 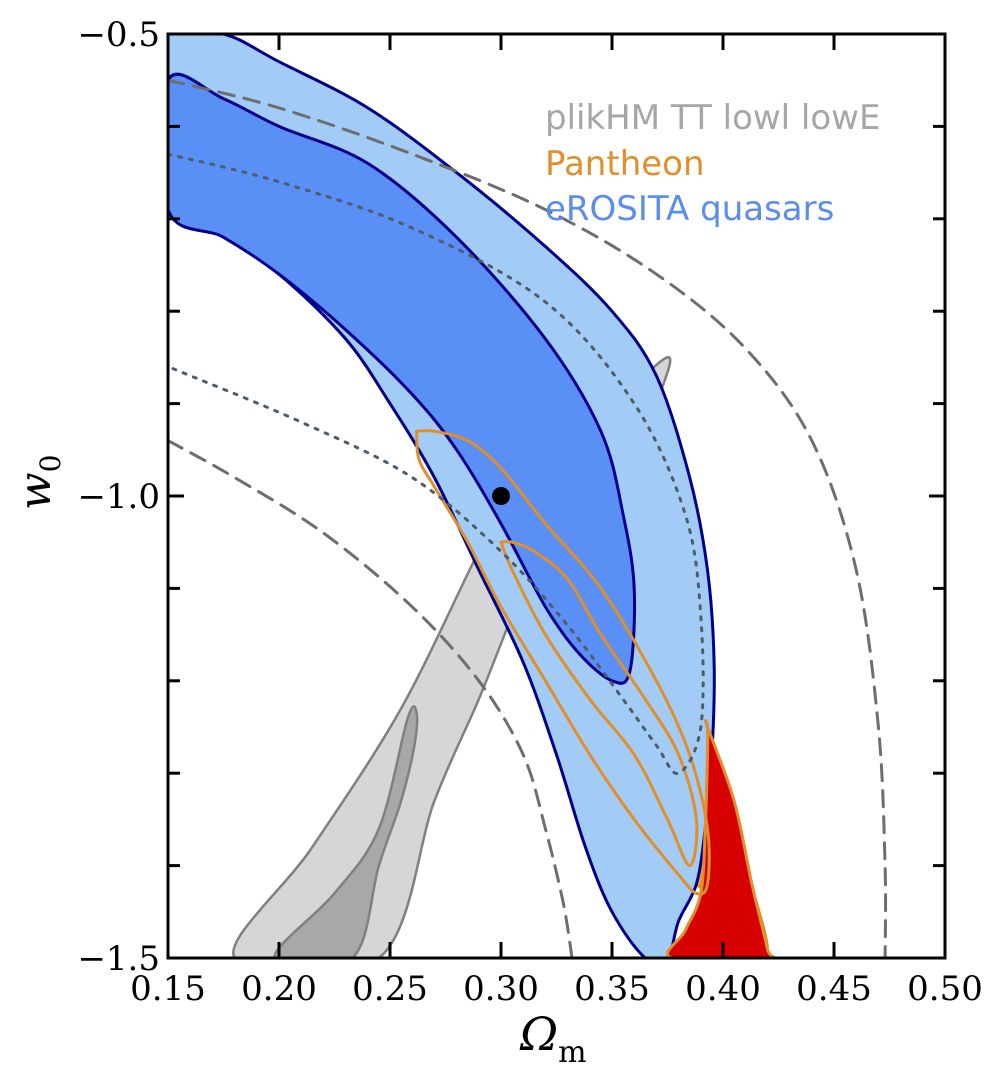 What do you see at coordinates (945, 989) in the screenshot?
I see `x-tick-label: 0.50` at bounding box center [945, 989].